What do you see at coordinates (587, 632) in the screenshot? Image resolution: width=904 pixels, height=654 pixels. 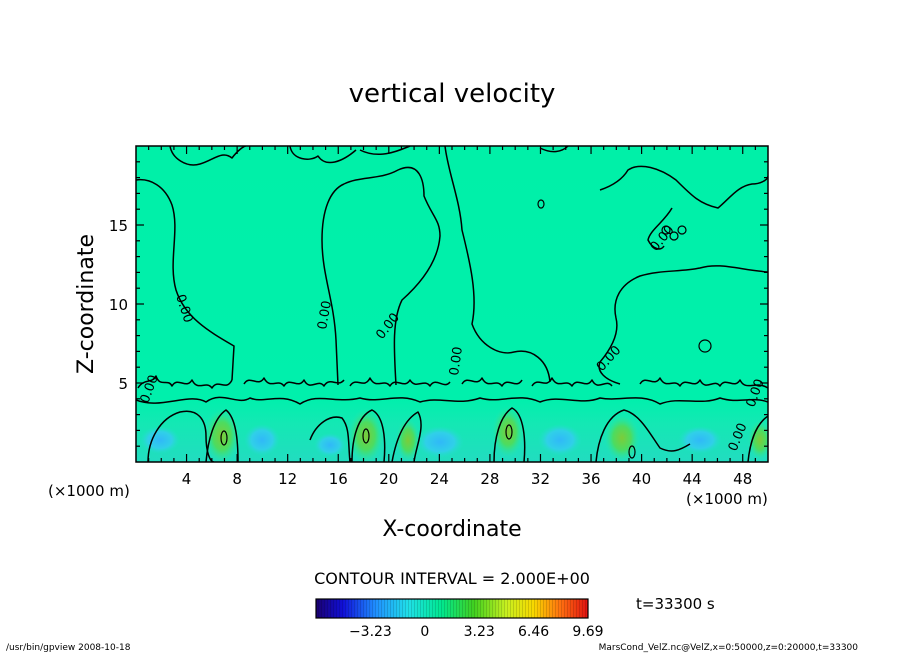 I see `colorbar-tick-label: 9.69` at bounding box center [587, 632].